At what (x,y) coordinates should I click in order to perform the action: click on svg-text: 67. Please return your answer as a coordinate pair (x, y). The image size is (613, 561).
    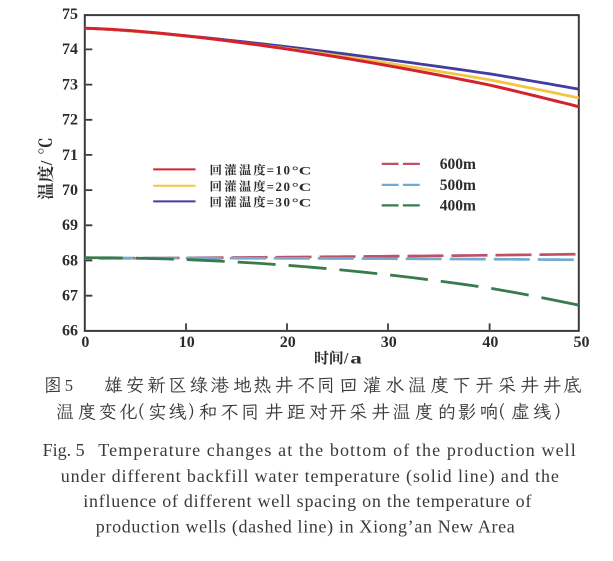
    Looking at the image, I should click on (70, 296).